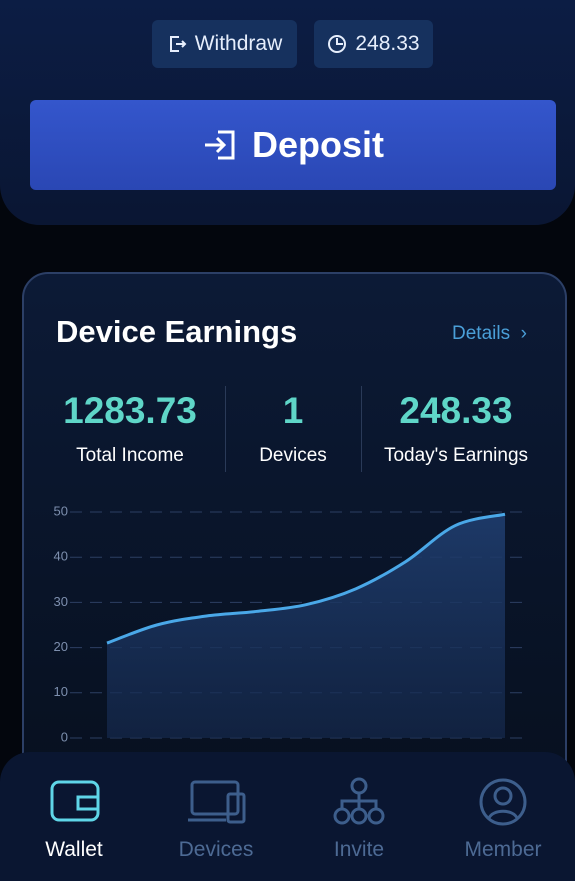 The width and height of the screenshot is (575, 881). I want to click on deposit-icon, so click(219, 145).